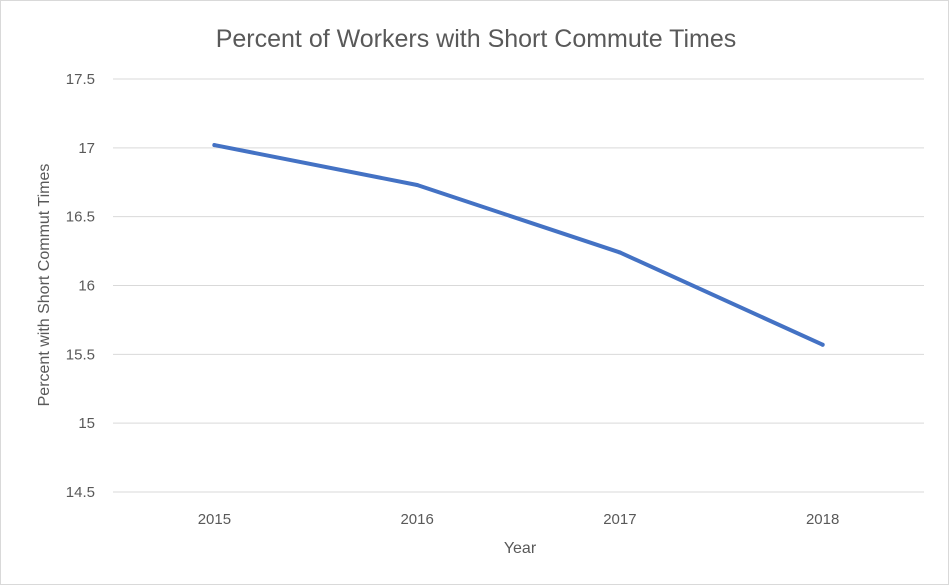 This screenshot has width=949, height=586. Describe the element at coordinates (519, 519) in the screenshot. I see `x-tick-labels: 2015 2016 2017 2018` at that location.